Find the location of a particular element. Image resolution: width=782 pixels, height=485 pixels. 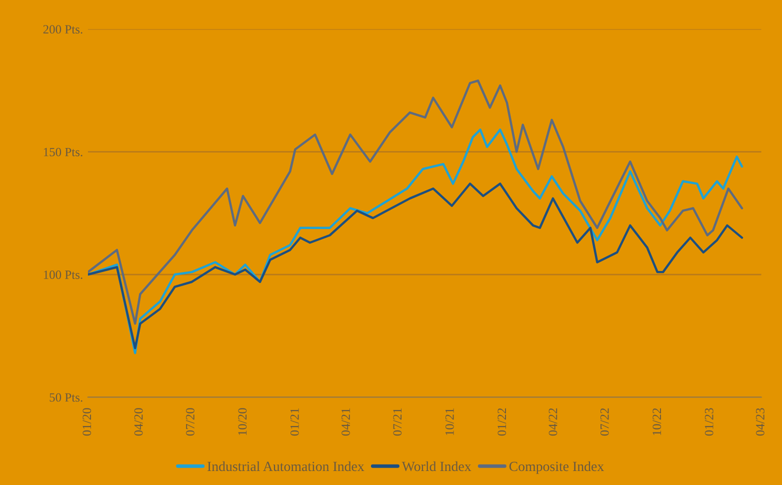

y-tick-label: 200 Pts. is located at coordinates (62, 29).